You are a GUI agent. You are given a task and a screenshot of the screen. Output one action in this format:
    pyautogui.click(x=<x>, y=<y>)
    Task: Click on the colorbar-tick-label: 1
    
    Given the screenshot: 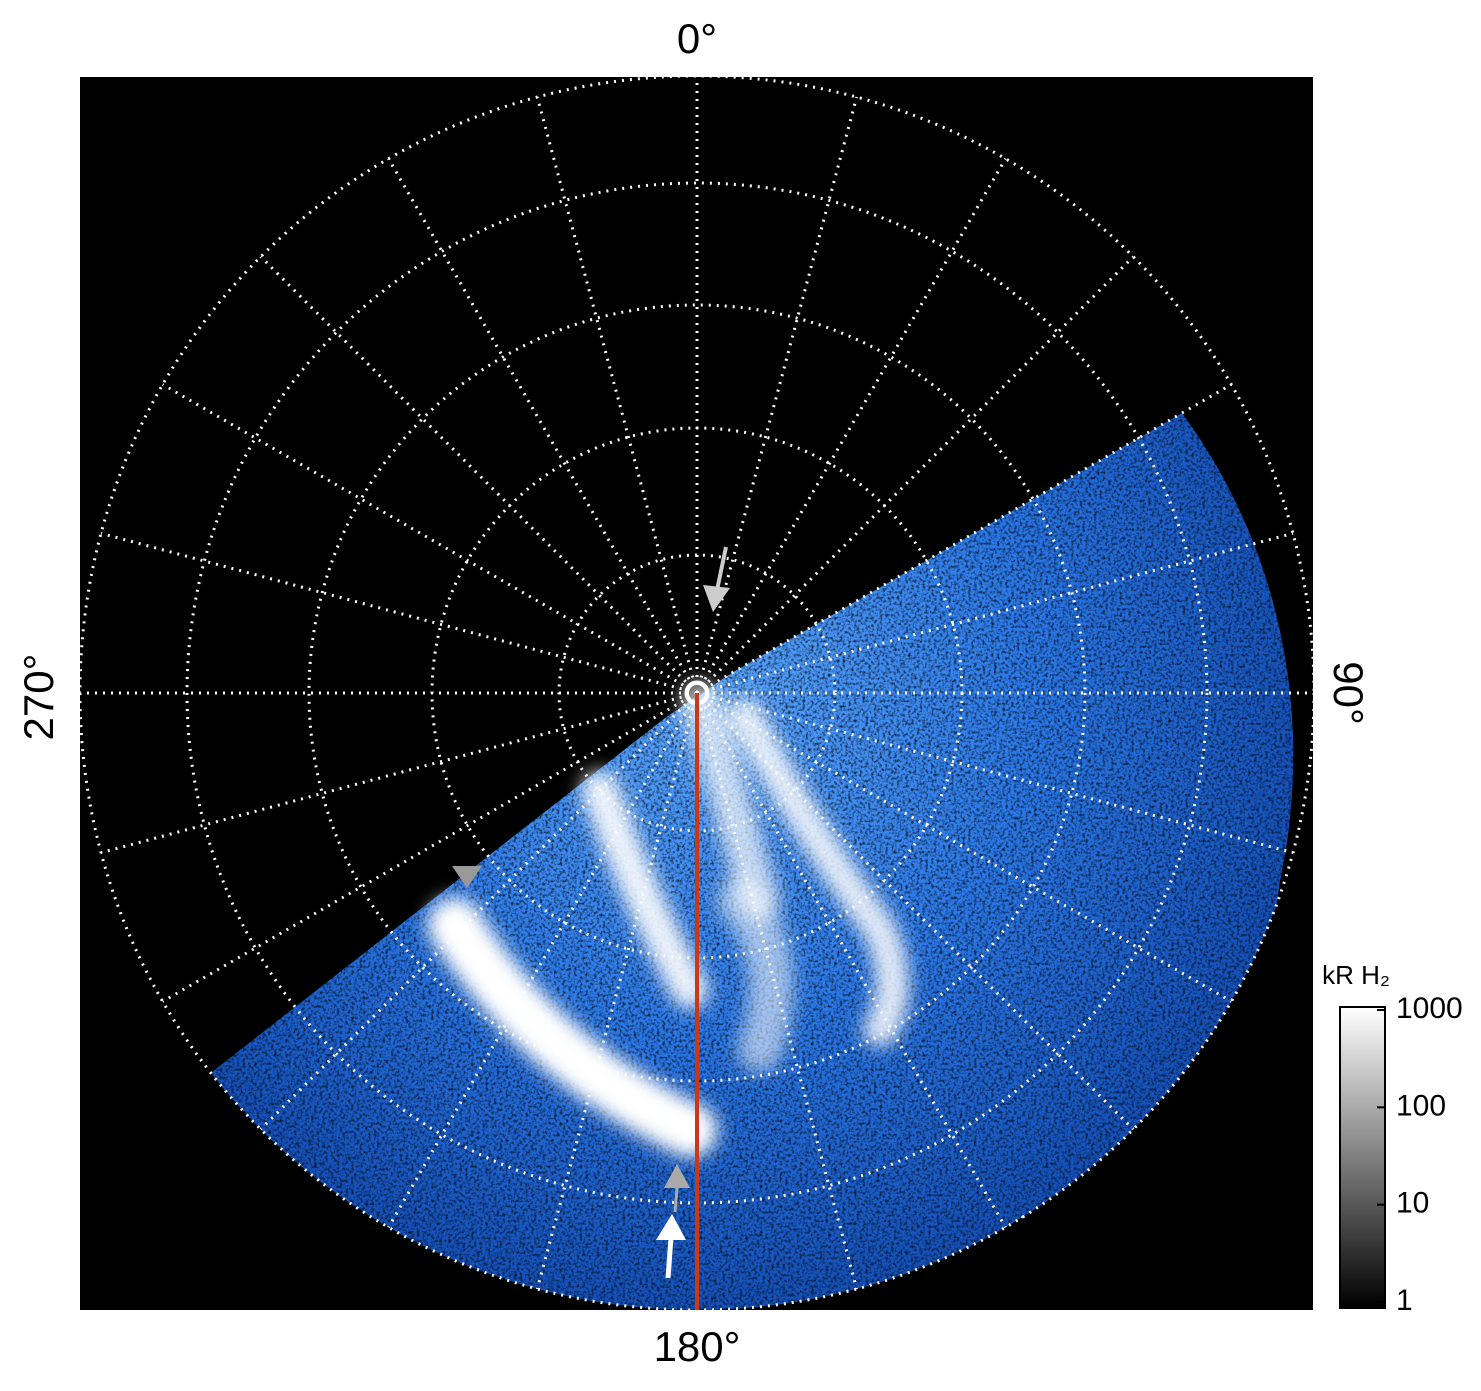 What is the action you would take?
    pyautogui.click(x=1404, y=1300)
    